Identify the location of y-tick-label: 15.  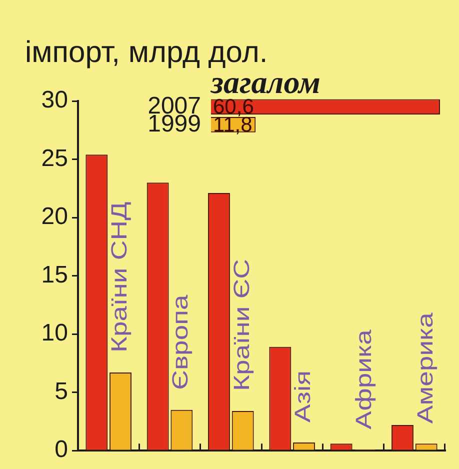
(54, 274).